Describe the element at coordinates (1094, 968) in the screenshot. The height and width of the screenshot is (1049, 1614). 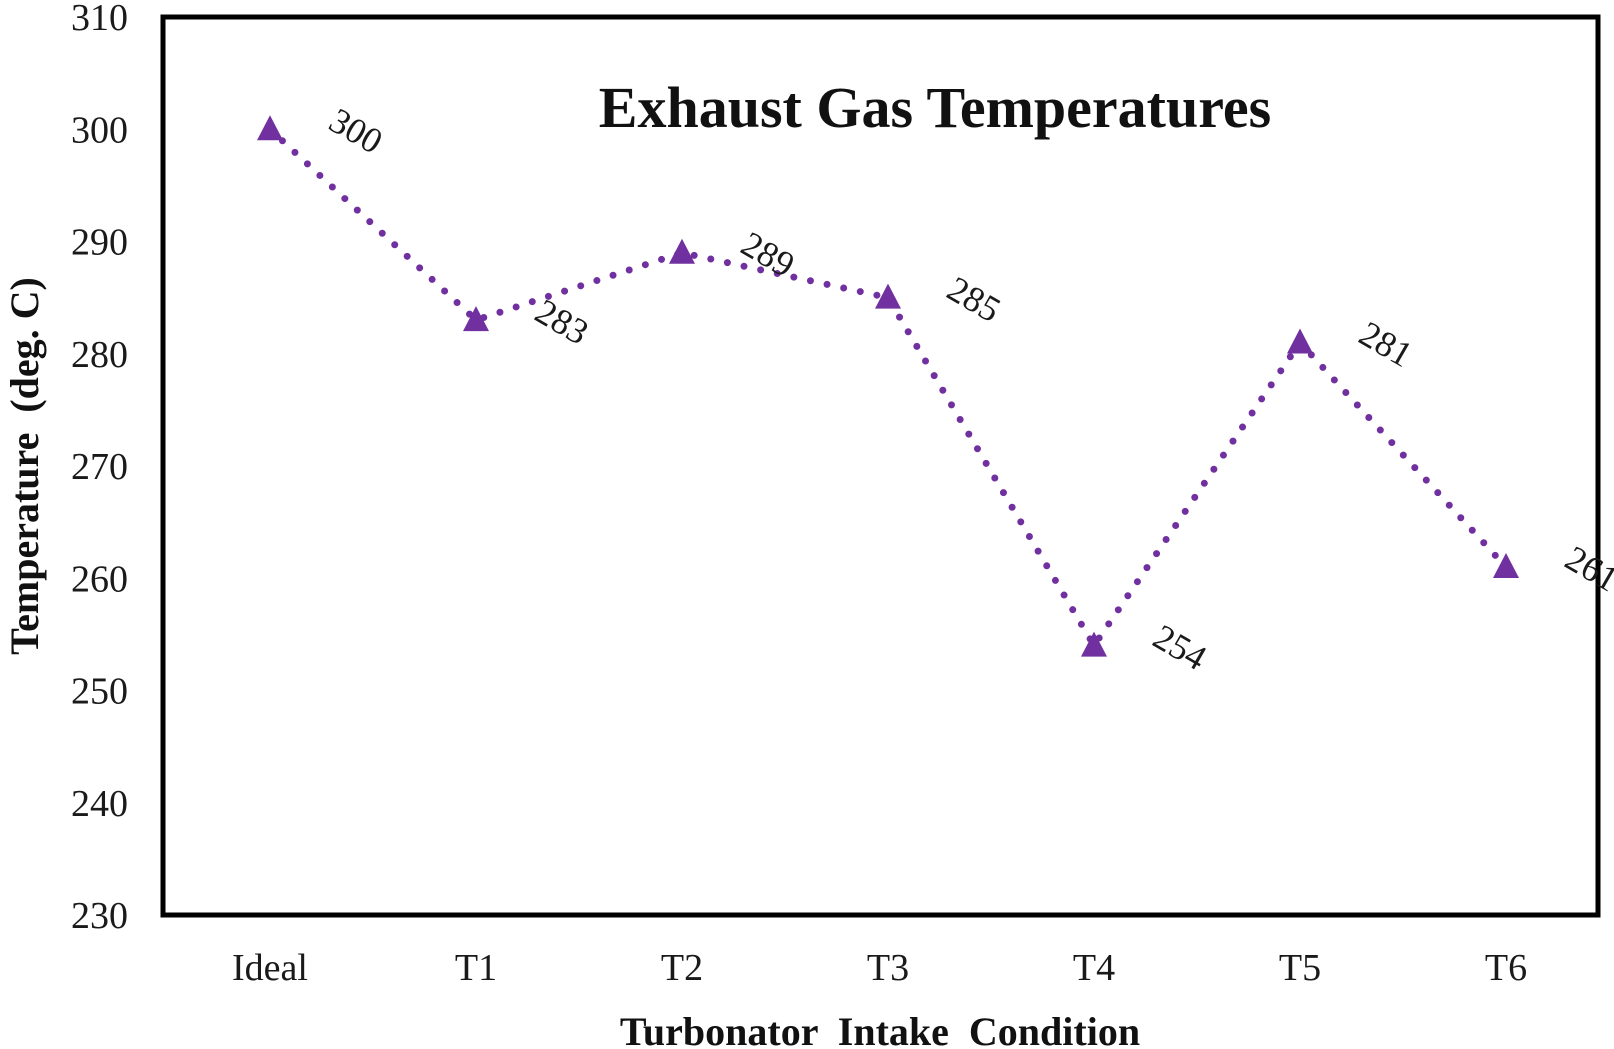
I see `x-tick-label: T4` at that location.